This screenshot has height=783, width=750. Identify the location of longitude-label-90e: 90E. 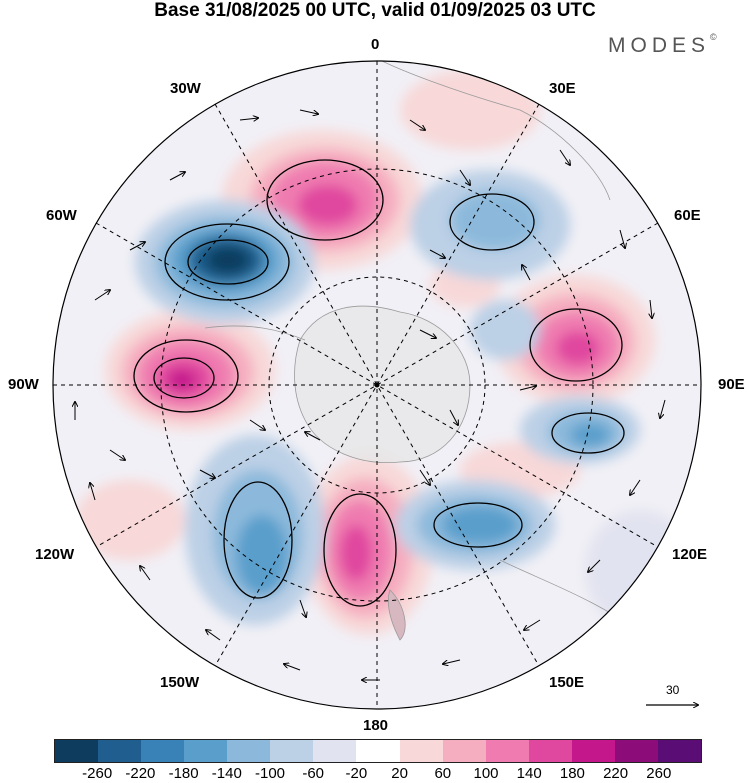
(731, 384).